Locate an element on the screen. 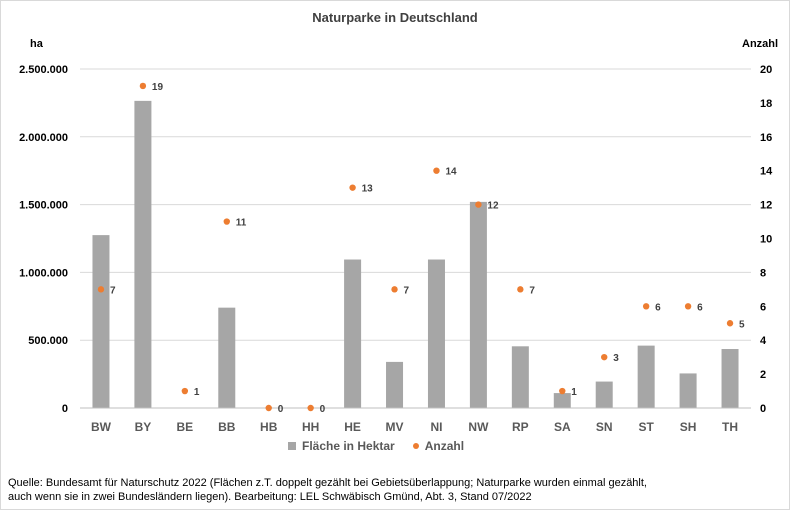  y-right-tick-label: 10 is located at coordinates (766, 240).